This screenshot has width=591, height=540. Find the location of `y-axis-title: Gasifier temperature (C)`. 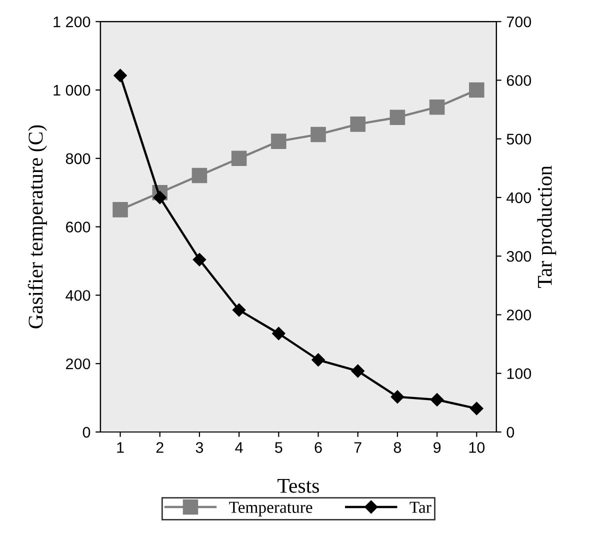

y-axis-title: Gasifier temperature (C) is located at coordinates (37, 226).